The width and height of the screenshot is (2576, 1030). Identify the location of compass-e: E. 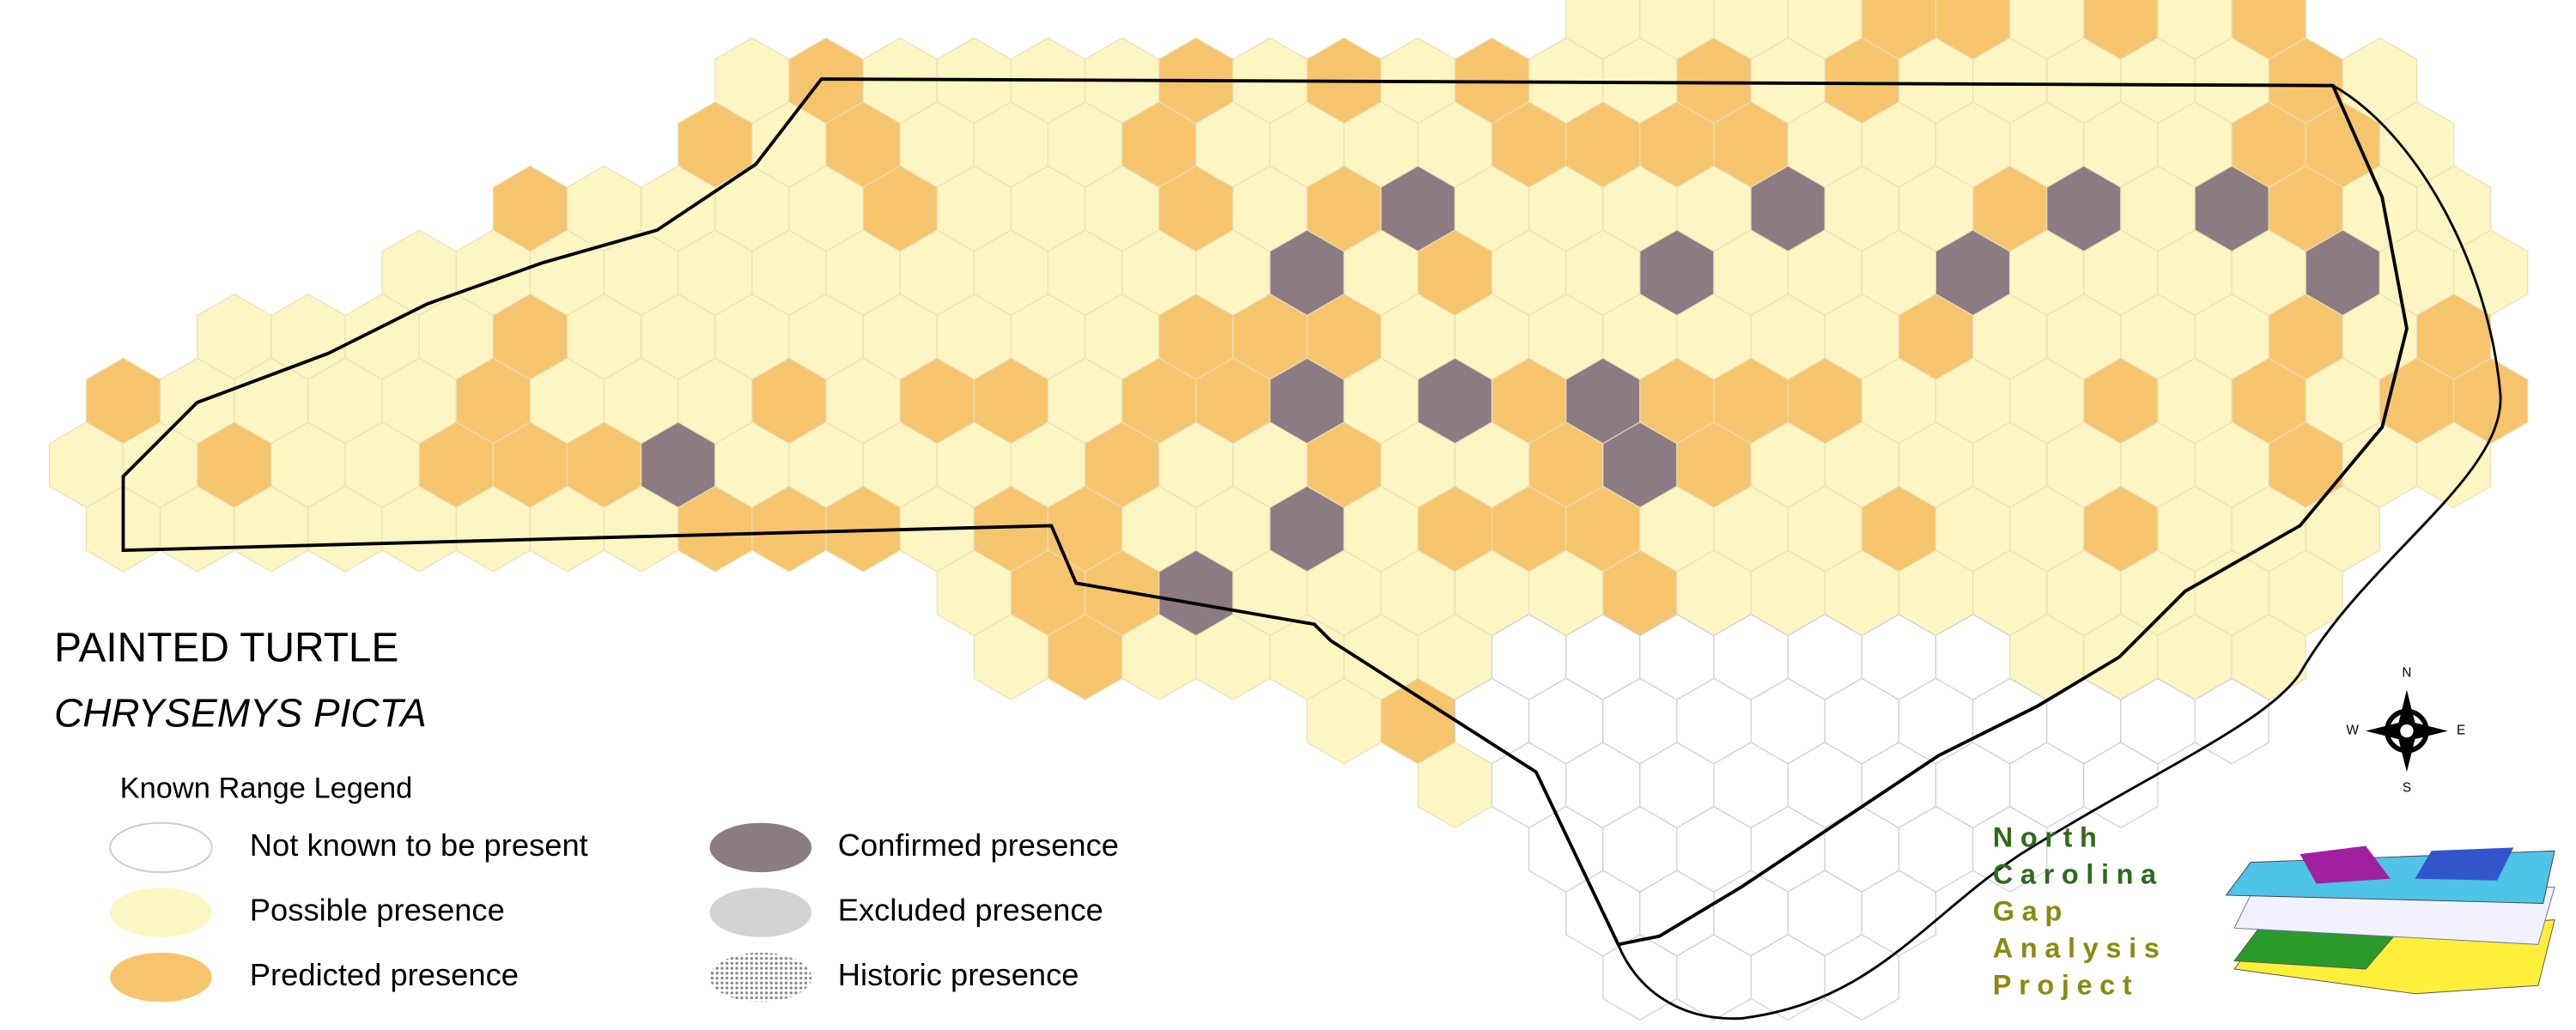
(2461, 731).